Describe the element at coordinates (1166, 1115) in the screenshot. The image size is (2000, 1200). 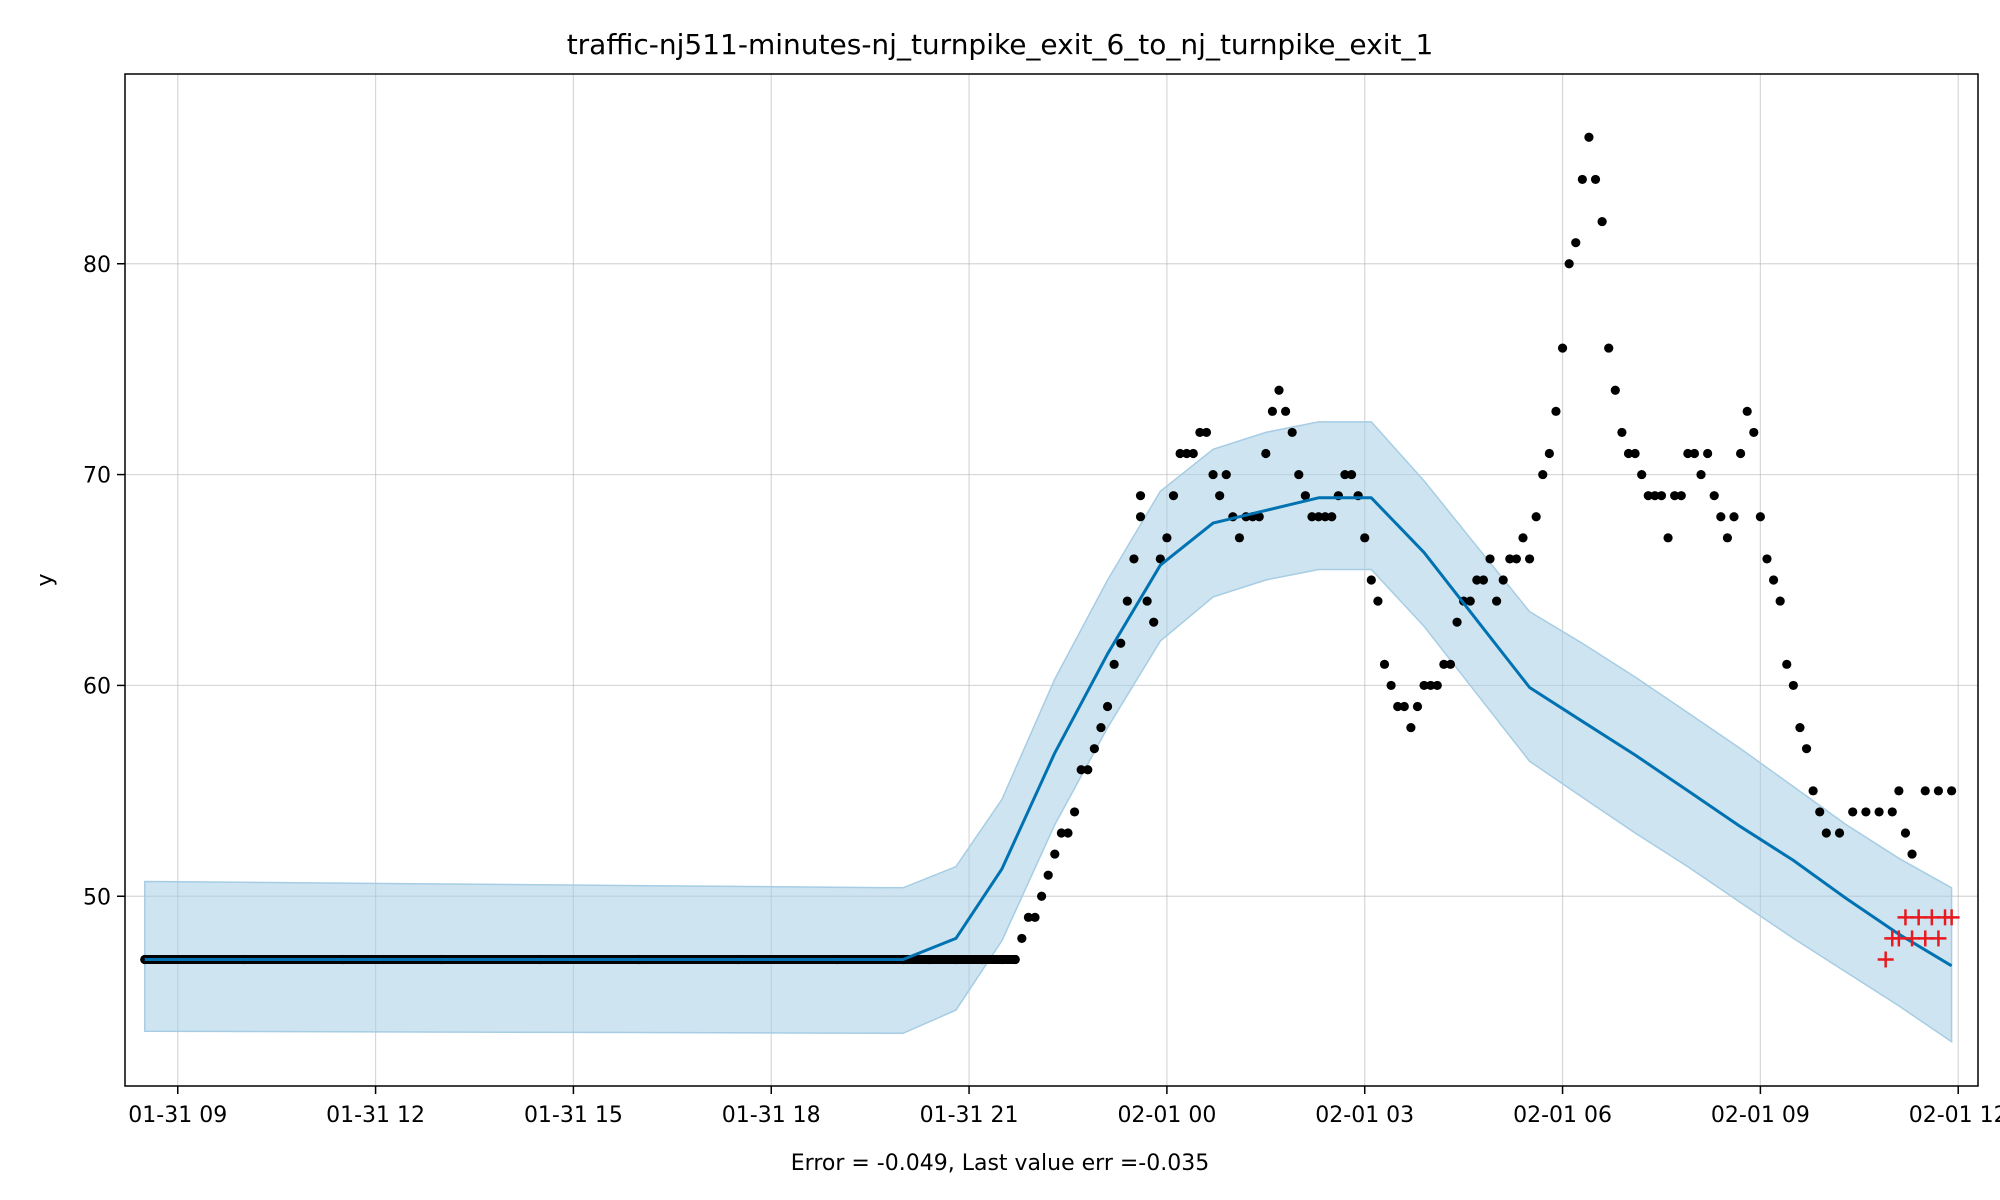
I see `x-tick-label: 02-01 00` at that location.